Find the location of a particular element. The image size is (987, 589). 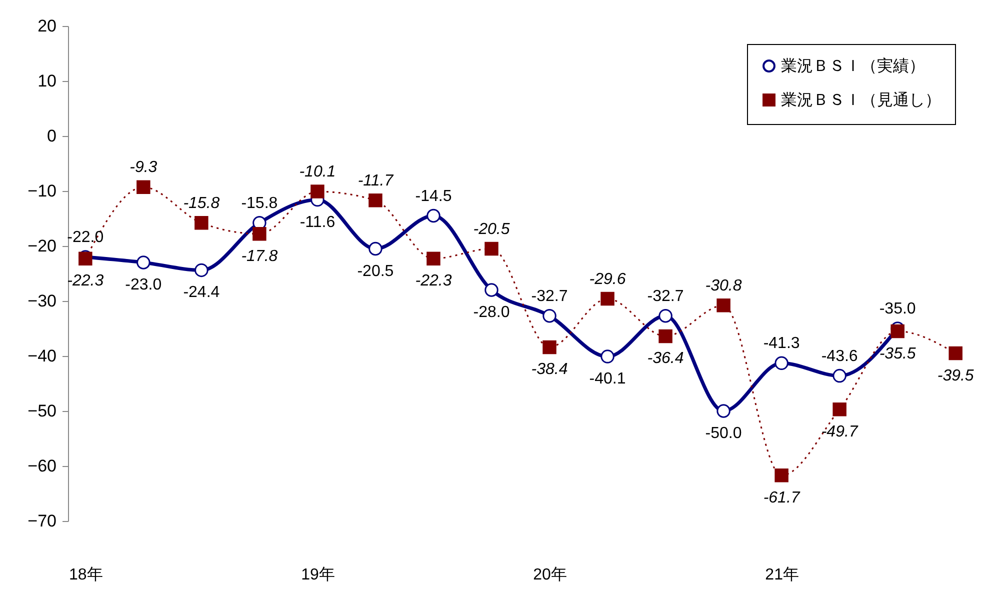

data-label: -17.8 is located at coordinates (259, 256).